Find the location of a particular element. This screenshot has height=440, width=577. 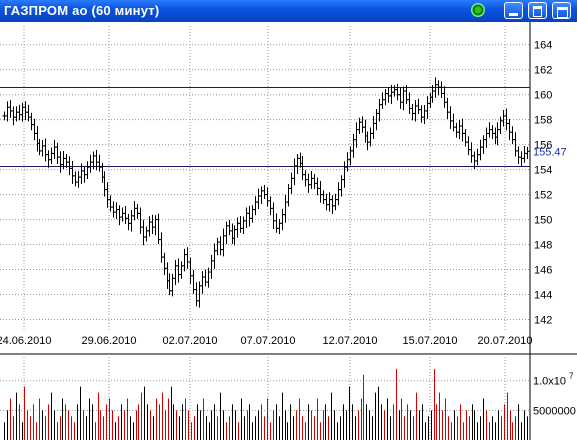

y-tick-label: 154 is located at coordinates (543, 171).